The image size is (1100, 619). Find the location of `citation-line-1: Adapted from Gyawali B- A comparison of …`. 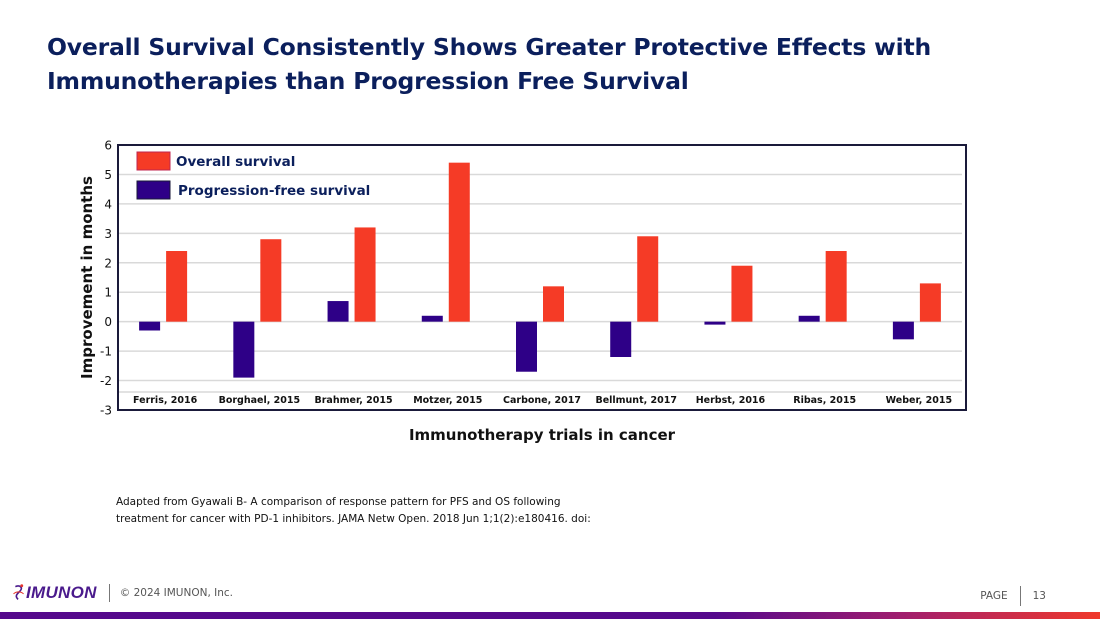

citation-line-1: Adapted from Gyawali B- A comparison of … is located at coordinates (338, 502).